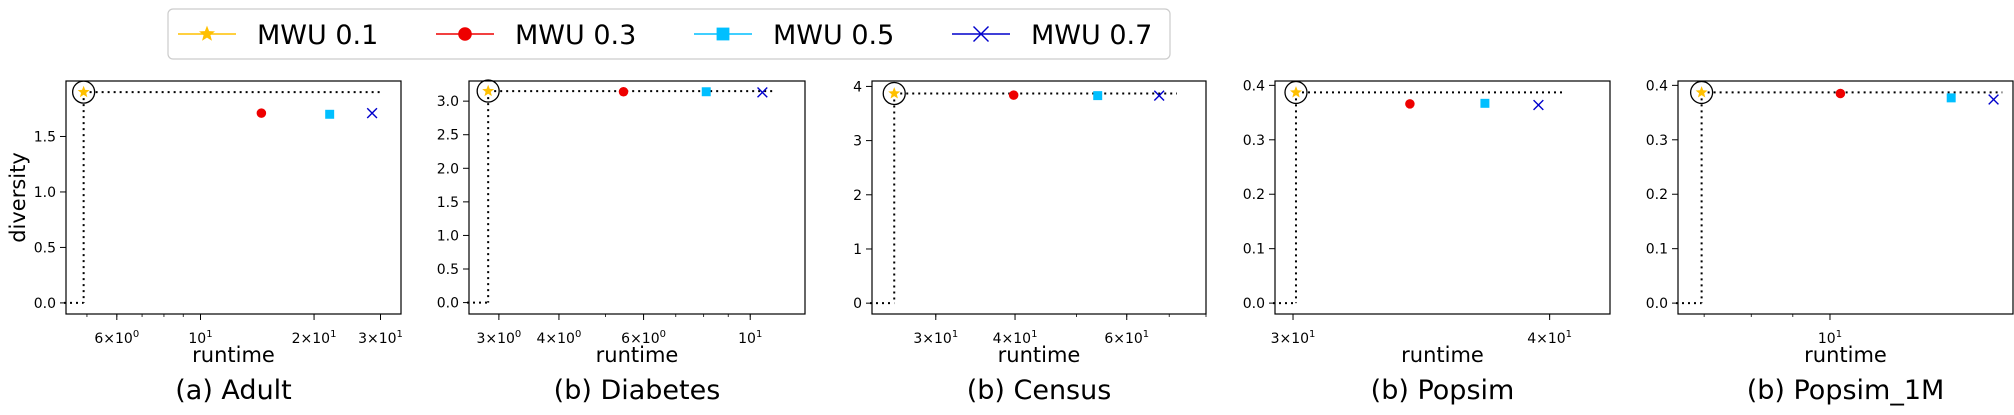 The image size is (2014, 415). What do you see at coordinates (1091, 35) in the screenshot?
I see `legend-label: MWU 0.7` at bounding box center [1091, 35].